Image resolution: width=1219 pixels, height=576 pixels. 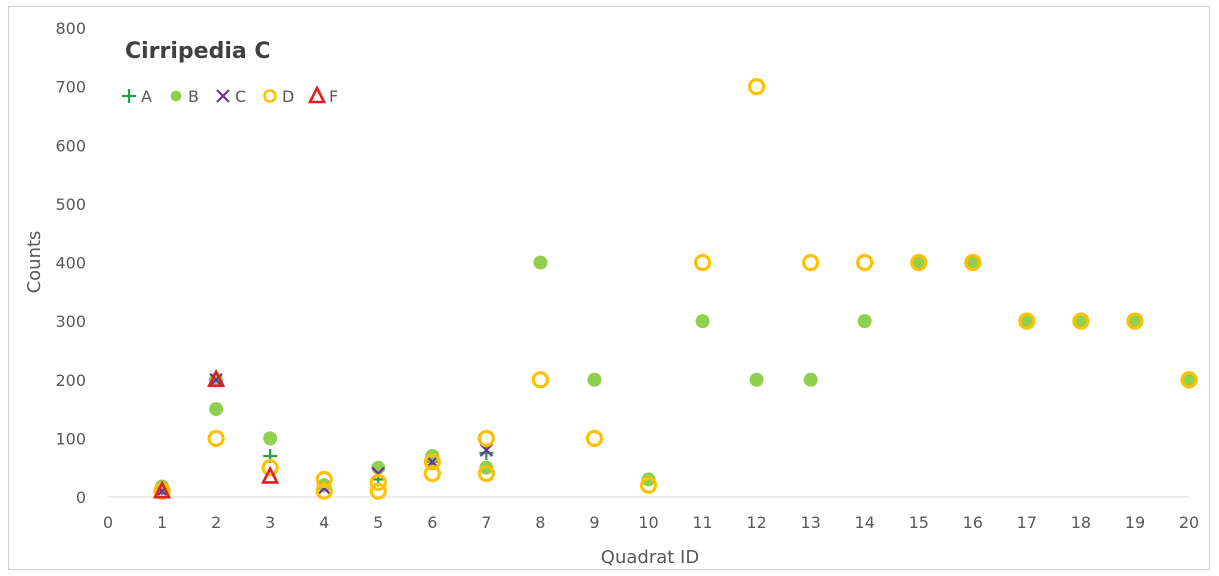 What do you see at coordinates (70, 87) in the screenshot?
I see `y-tick-label: 700` at bounding box center [70, 87].